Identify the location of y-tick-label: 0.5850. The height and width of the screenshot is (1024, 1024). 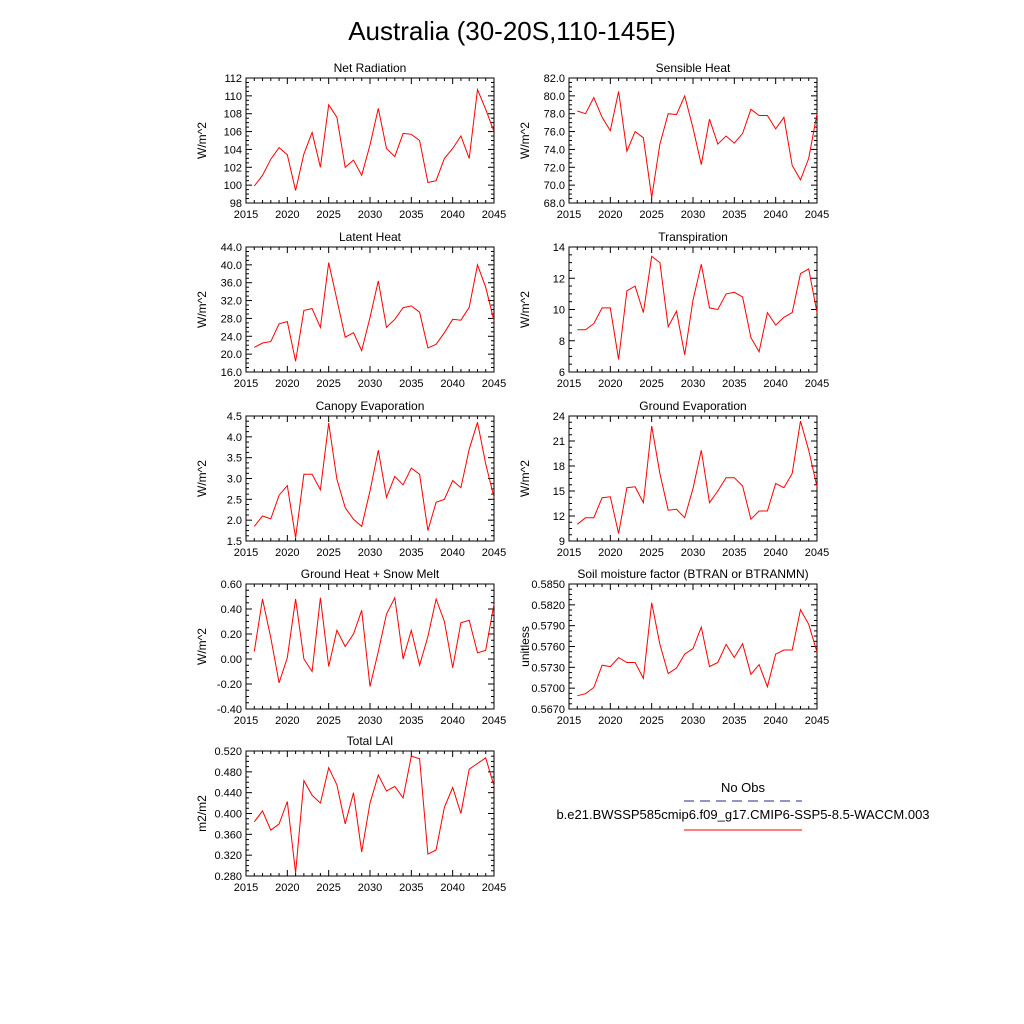
(548, 585).